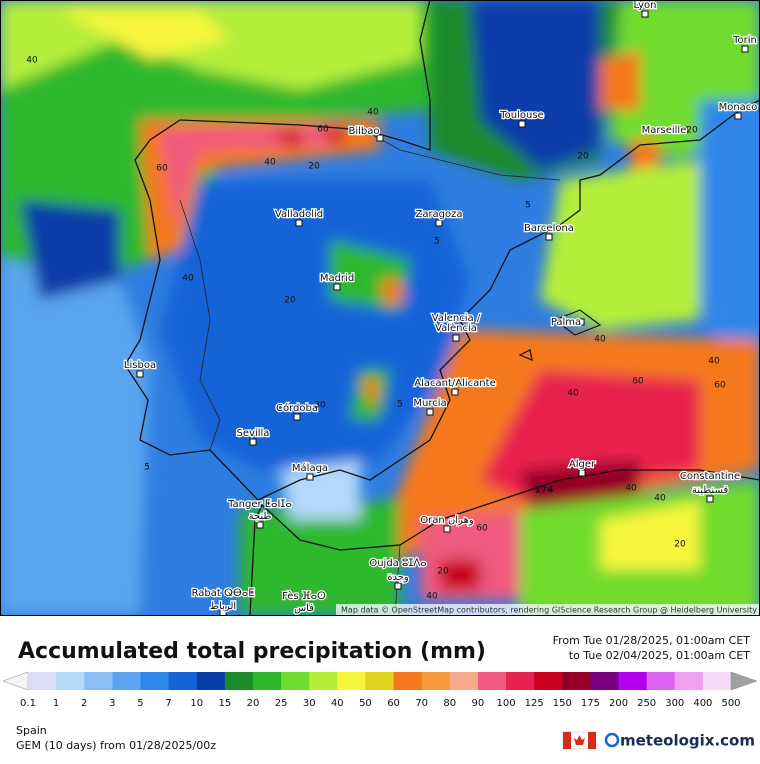  What do you see at coordinates (646, 703) in the screenshot?
I see `legend-tick-label: 250` at bounding box center [646, 703].